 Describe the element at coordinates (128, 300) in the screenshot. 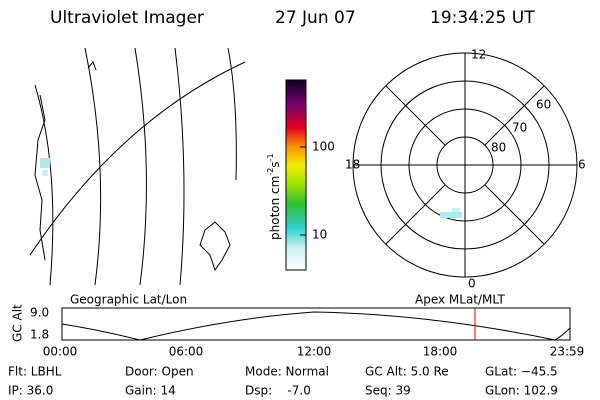

I see `timeline-title: Geographic Lat/Lon` at that location.